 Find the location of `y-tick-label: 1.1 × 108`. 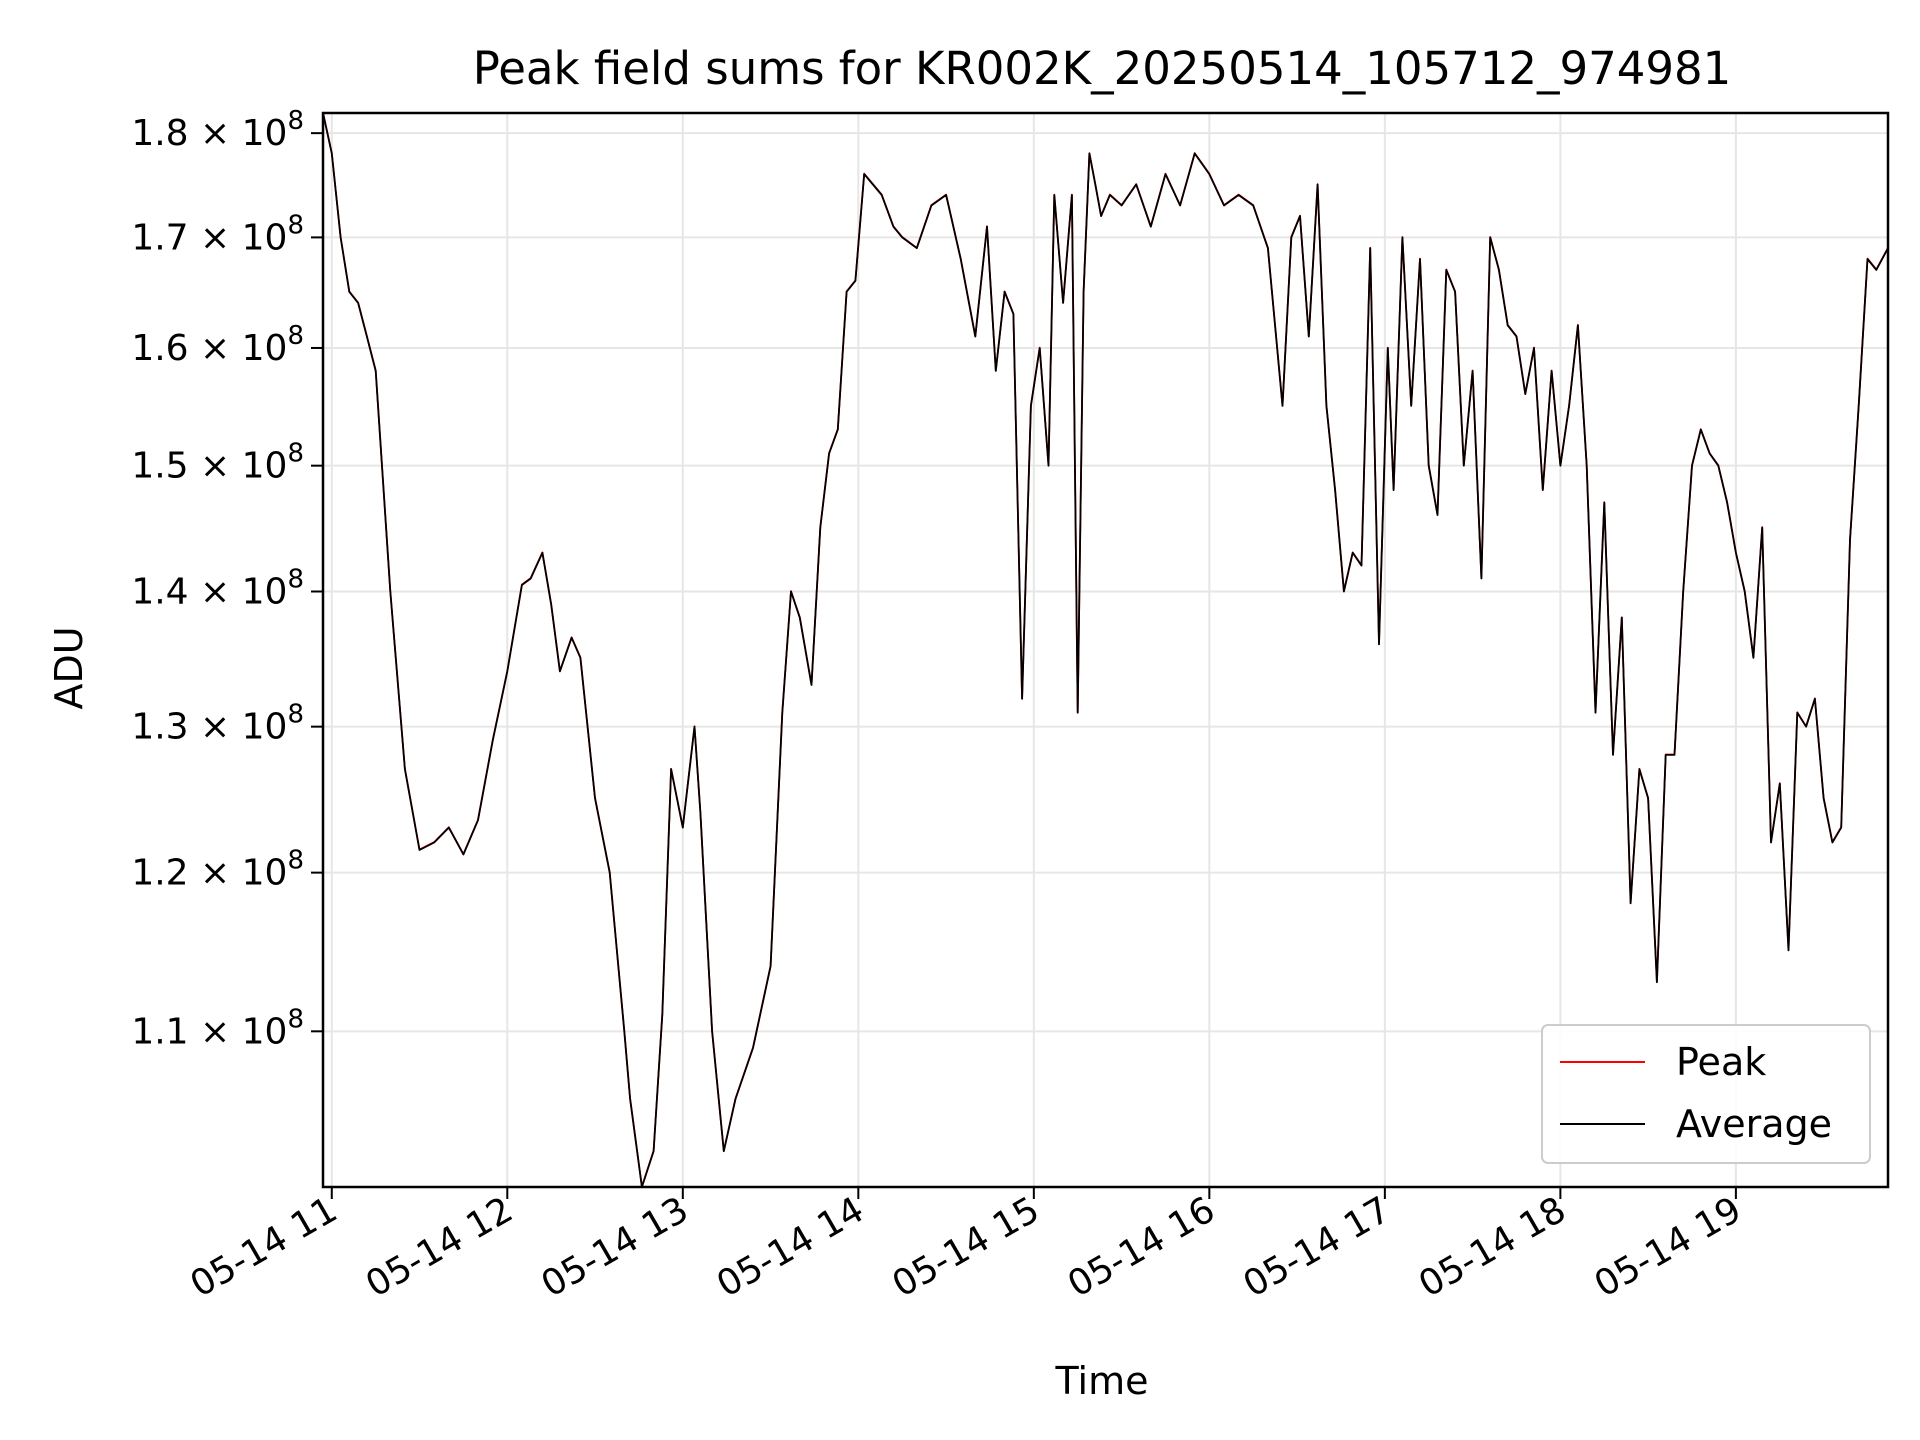

y-tick-label: 1.1 × 108 is located at coordinates (217, 1028).